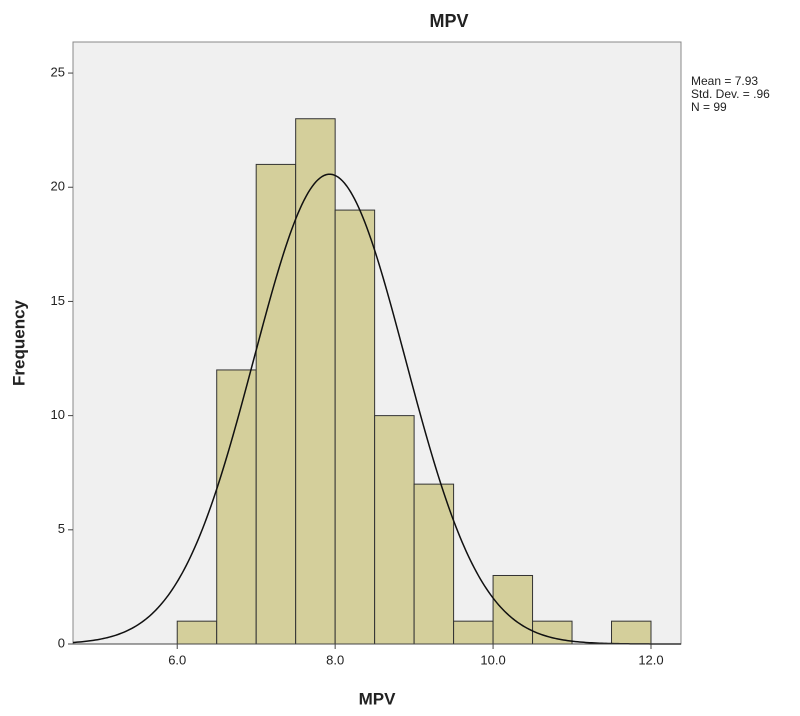 Image resolution: width=800 pixels, height=716 pixels. Describe the element at coordinates (724, 81) in the screenshot. I see `stat-label: Mean = 7.93` at that location.